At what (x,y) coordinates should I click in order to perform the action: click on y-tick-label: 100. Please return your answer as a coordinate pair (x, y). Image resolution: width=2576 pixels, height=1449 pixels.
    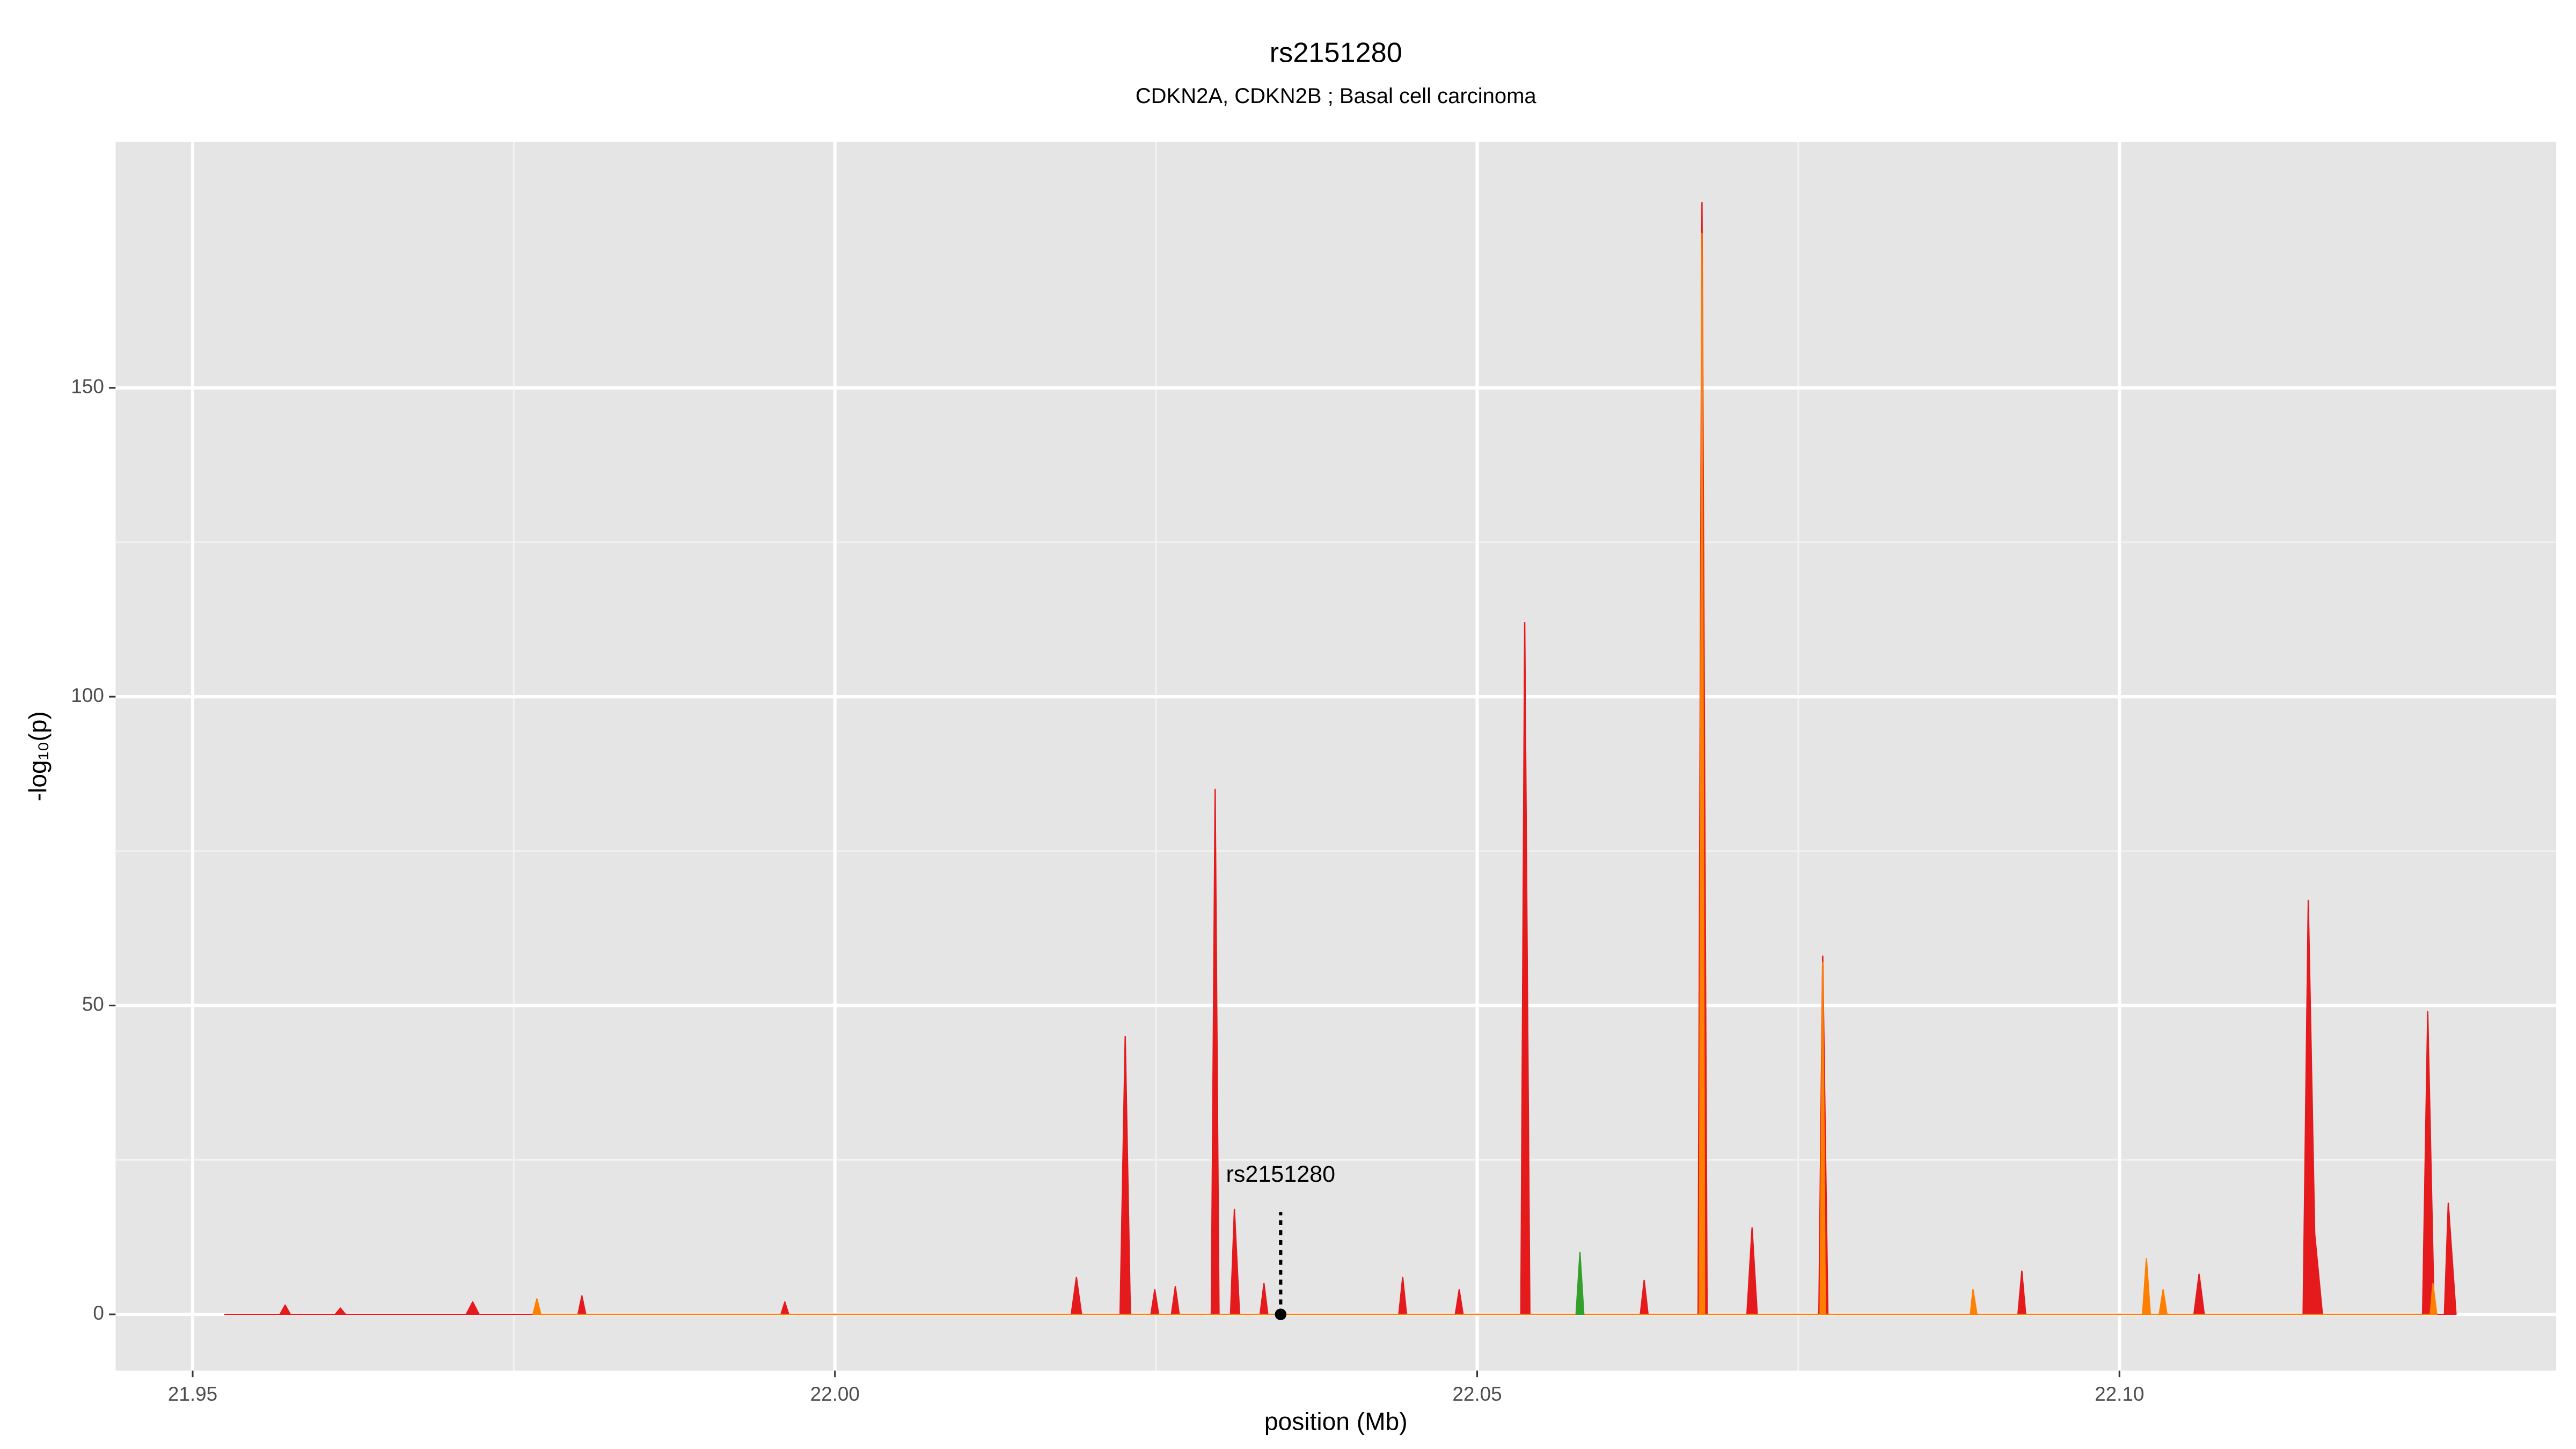
    Looking at the image, I should click on (87, 695).